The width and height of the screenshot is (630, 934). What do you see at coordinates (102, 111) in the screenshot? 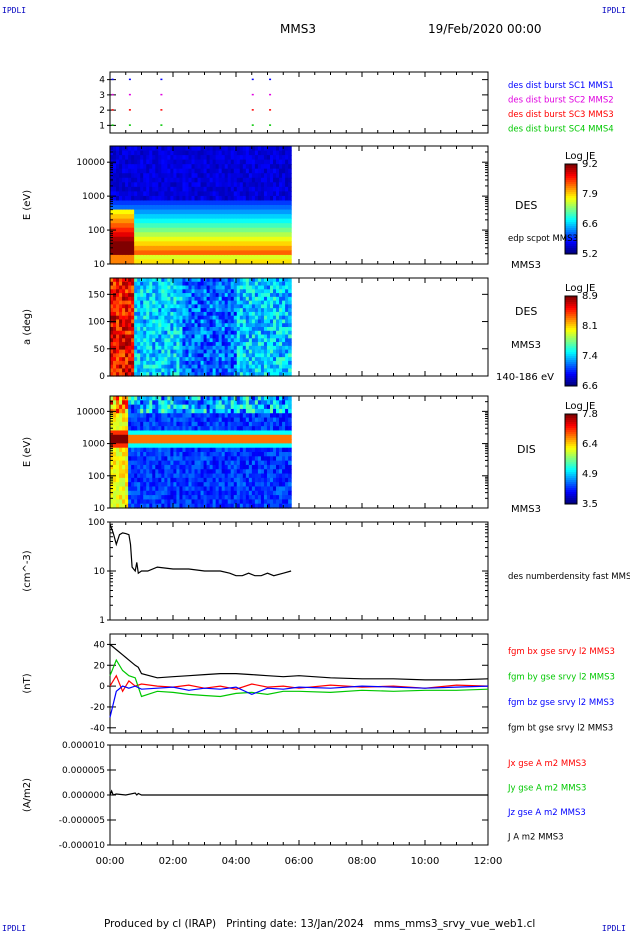
I see `y-tick-label: 2` at bounding box center [102, 111].